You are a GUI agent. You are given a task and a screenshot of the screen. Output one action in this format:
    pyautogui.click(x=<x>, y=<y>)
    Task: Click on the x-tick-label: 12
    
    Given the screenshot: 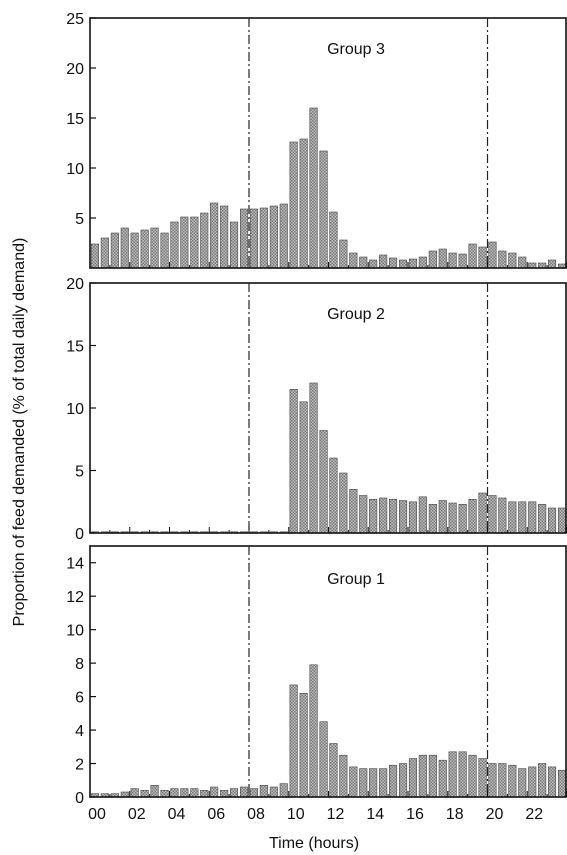 What is the action you would take?
    pyautogui.click(x=336, y=814)
    